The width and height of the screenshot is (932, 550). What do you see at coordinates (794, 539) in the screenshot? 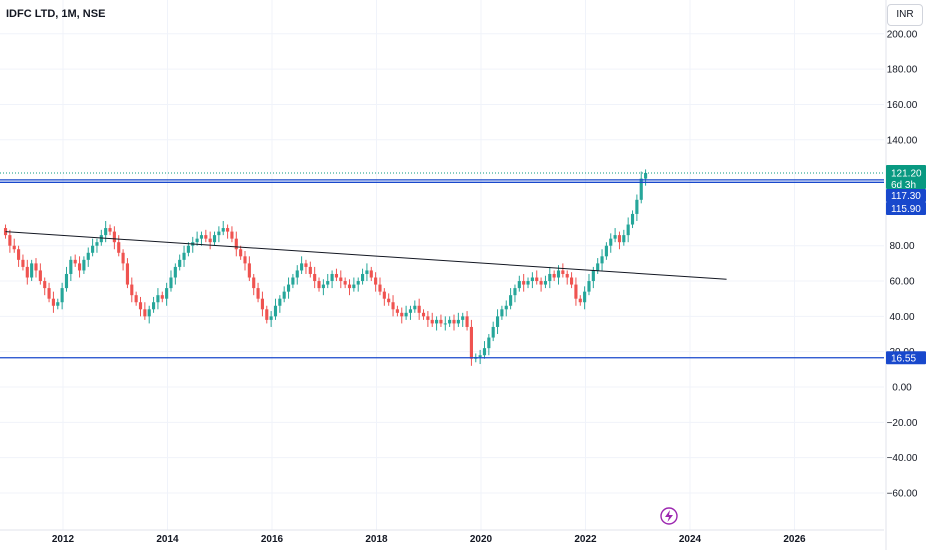
I see `x-tick-label: 2026` at bounding box center [794, 539].